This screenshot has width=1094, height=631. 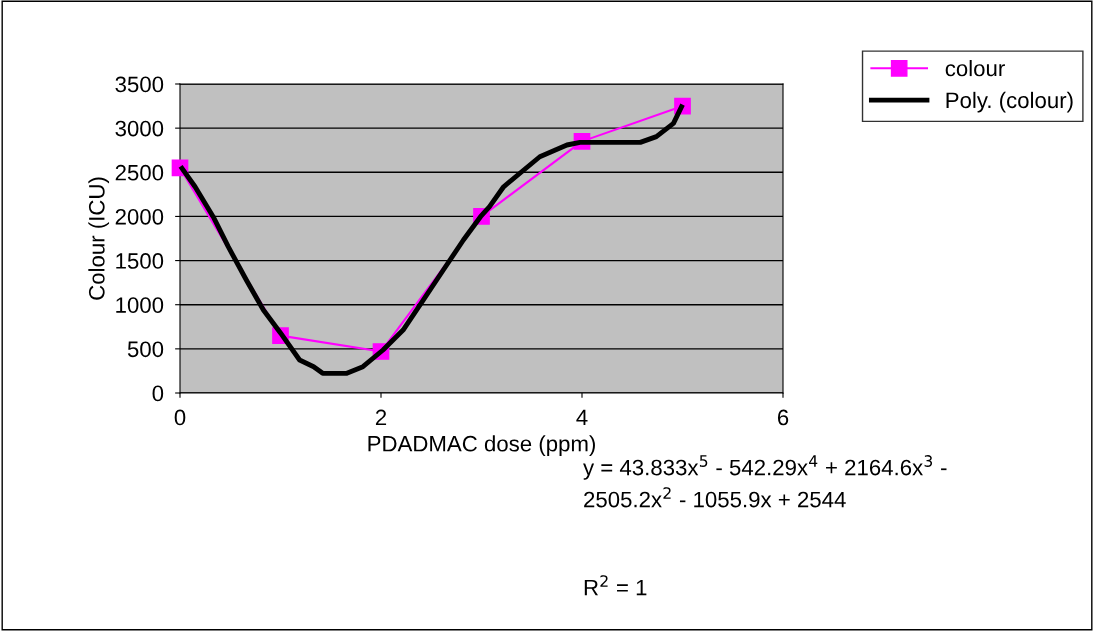 I want to click on y-tick-label: 2500, so click(x=139, y=172).